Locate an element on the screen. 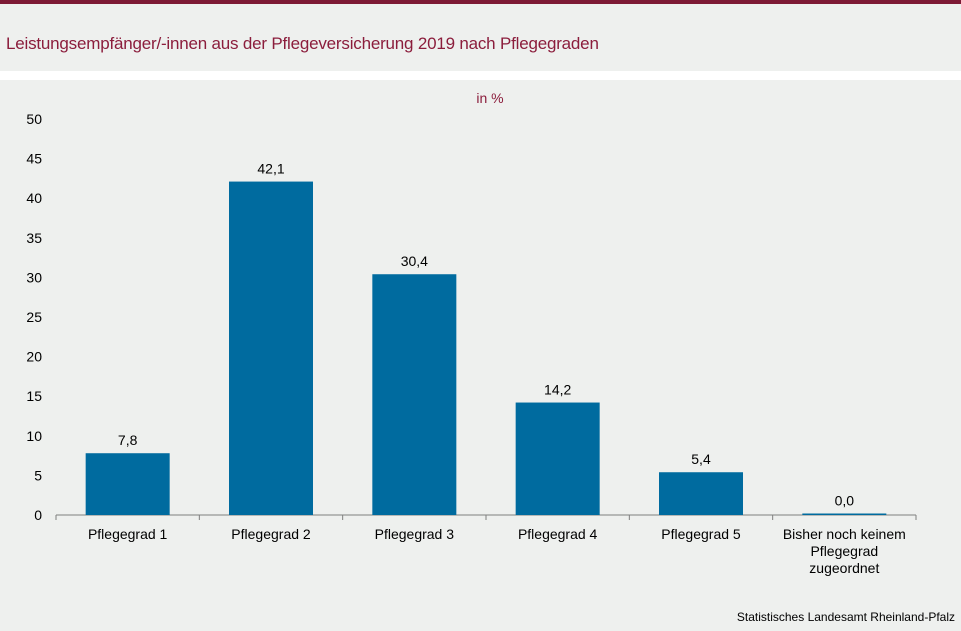 This screenshot has height=631, width=961. x-tick-label: Pflegegrad 4 is located at coordinates (558, 534).